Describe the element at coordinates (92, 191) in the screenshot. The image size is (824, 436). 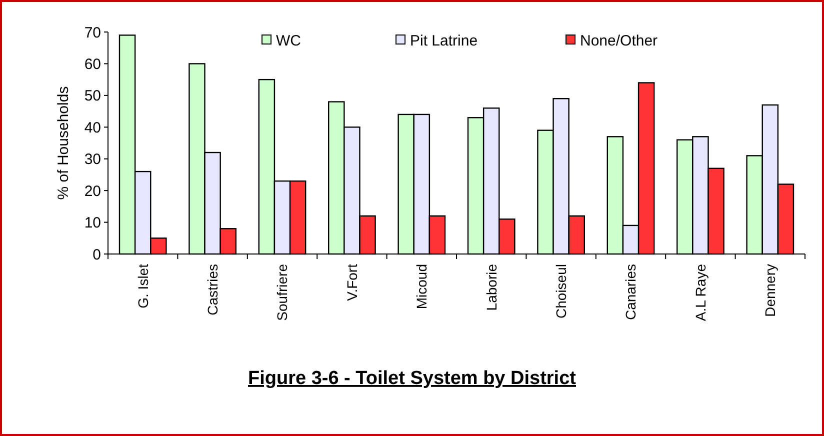
I see `y-tick-label: 20` at that location.